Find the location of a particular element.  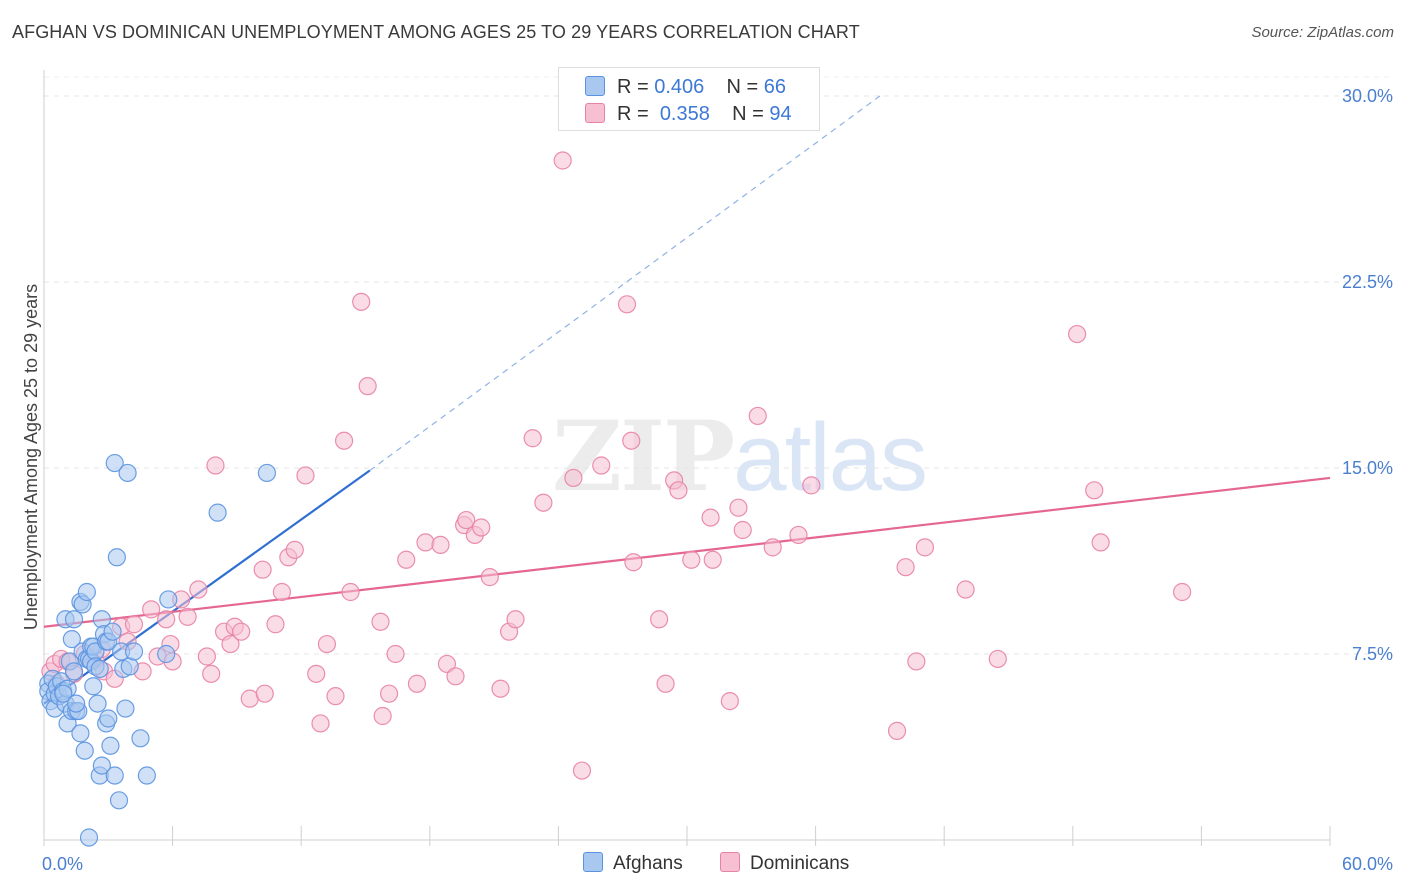

watermark-zip: ZIP is located at coordinates (643, 456).